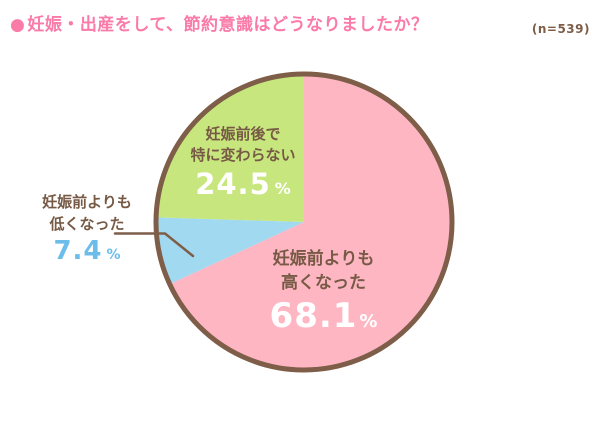 The image size is (600, 435). I want to click on slice-value-decreased: 7.4, so click(78, 251).